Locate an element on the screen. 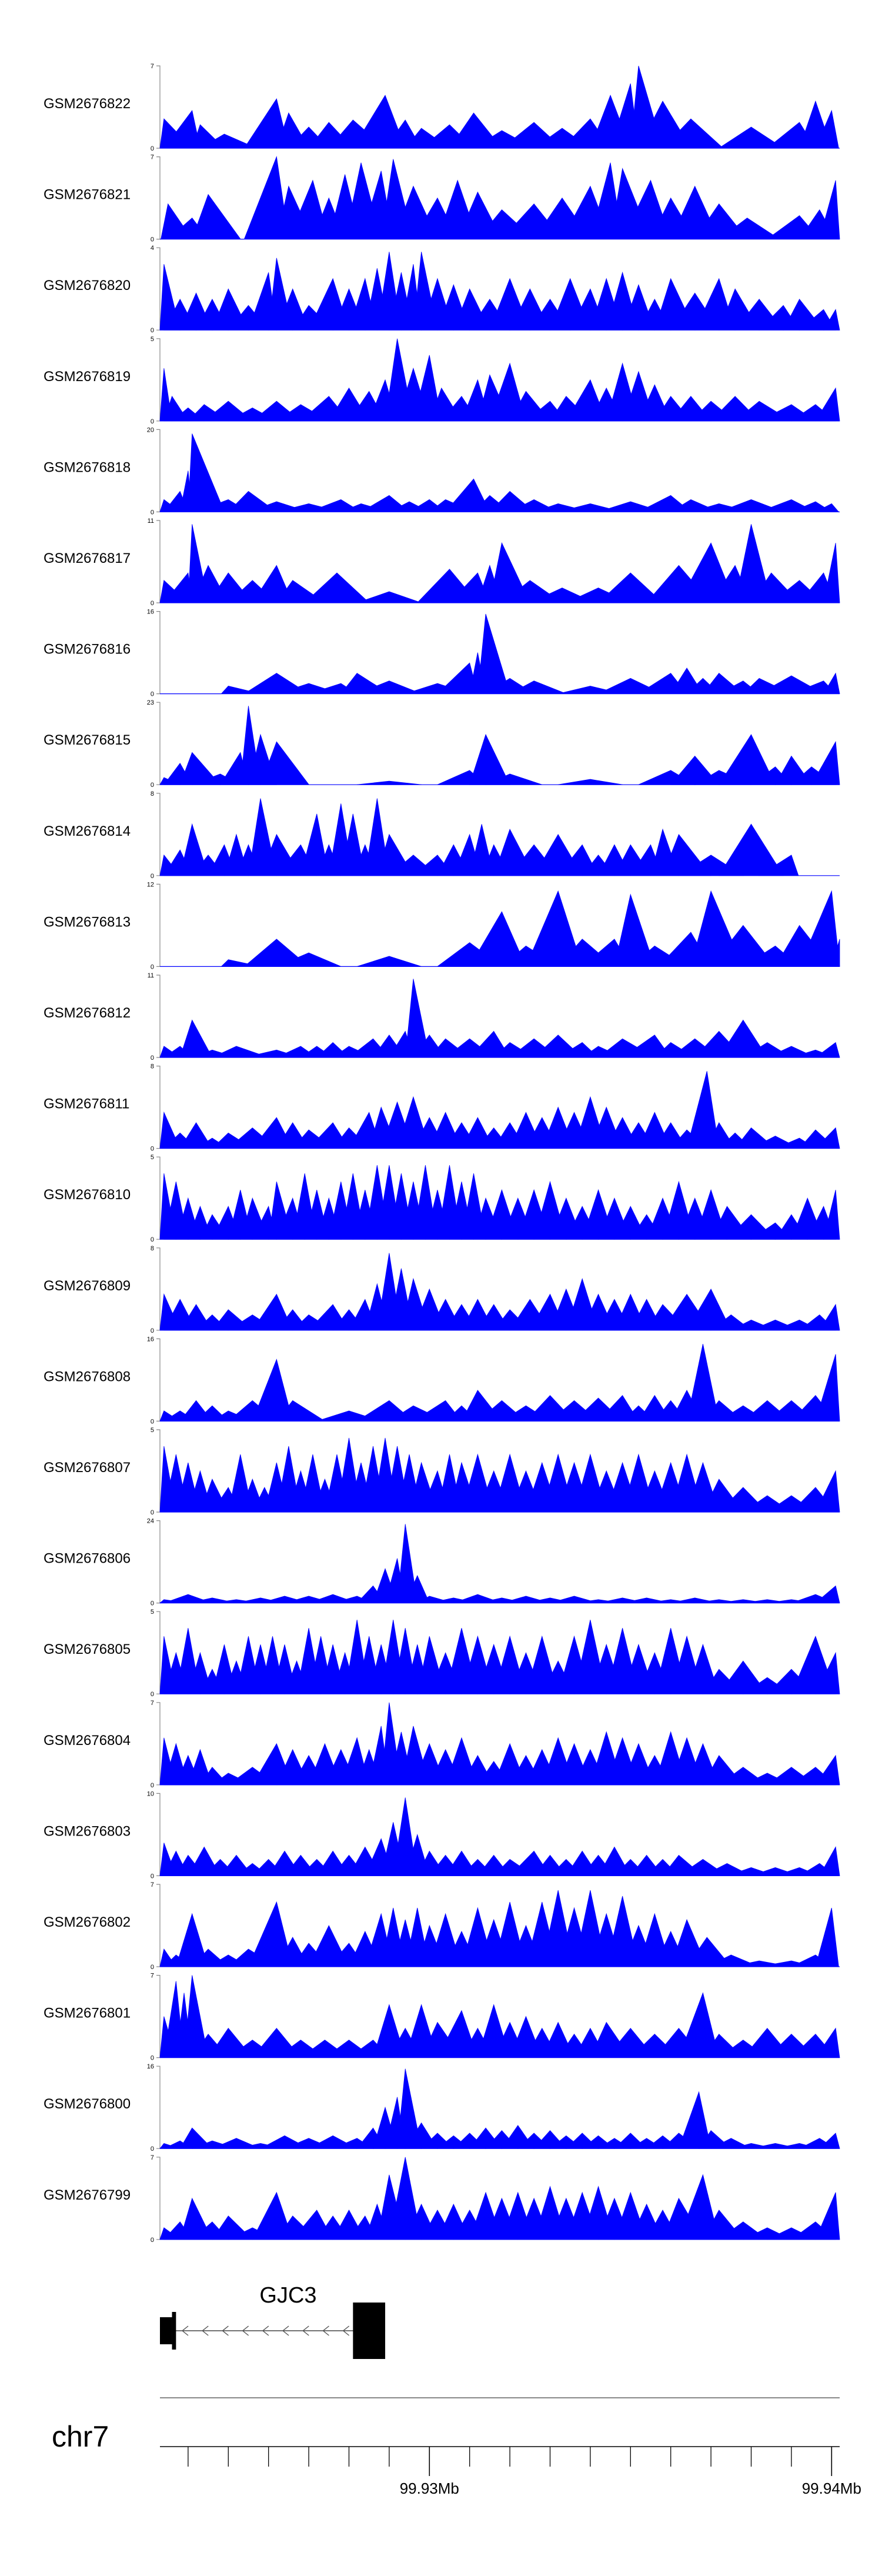  track-label: GSM2676805 is located at coordinates (87, 1649).